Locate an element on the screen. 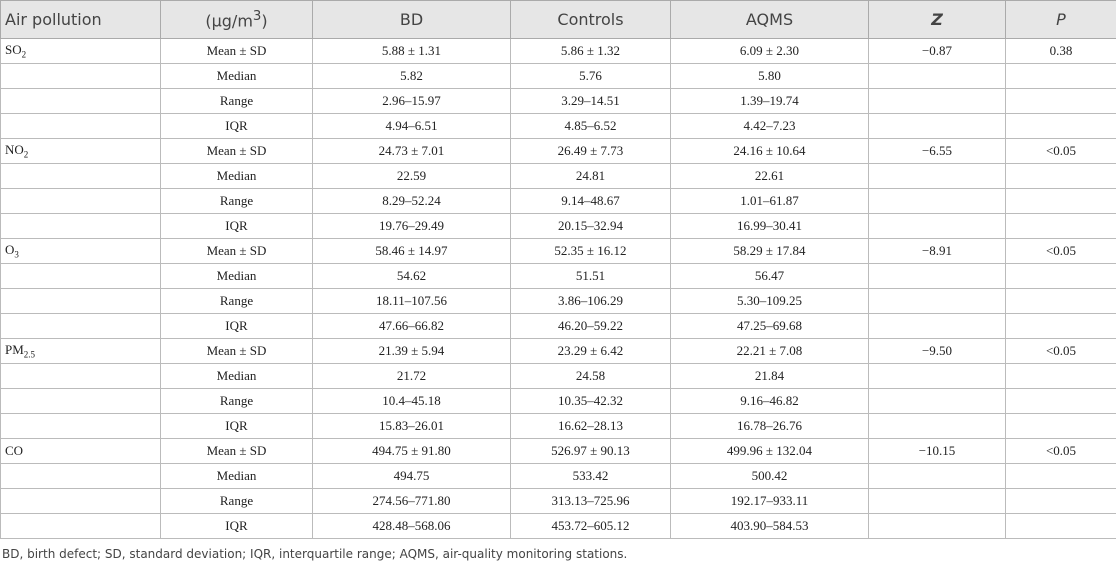 The width and height of the screenshot is (1116, 564). value-cell: 21.72 is located at coordinates (411, 376).